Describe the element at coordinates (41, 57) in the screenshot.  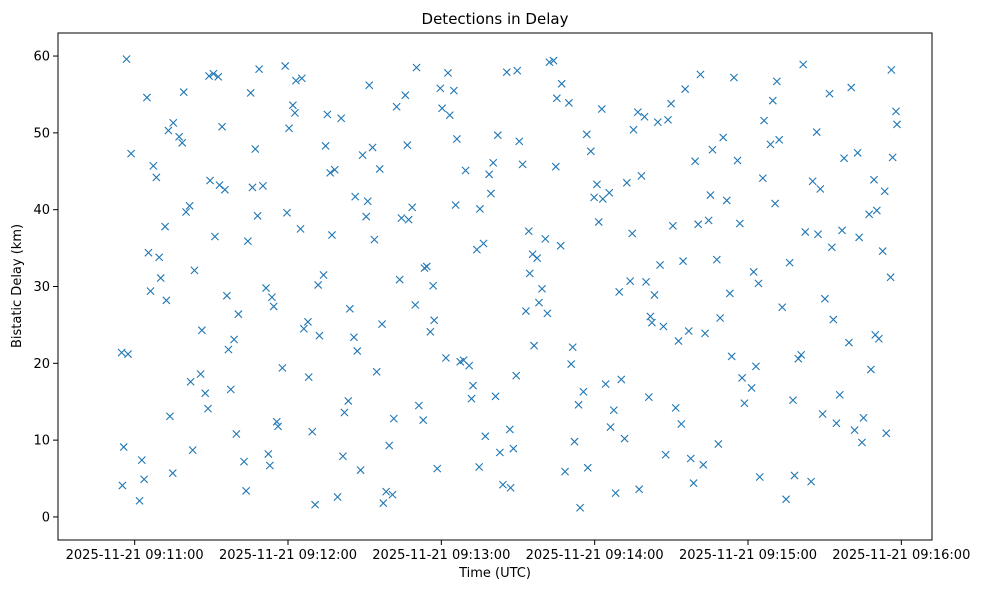
I see `y-tick-label: 60` at that location.